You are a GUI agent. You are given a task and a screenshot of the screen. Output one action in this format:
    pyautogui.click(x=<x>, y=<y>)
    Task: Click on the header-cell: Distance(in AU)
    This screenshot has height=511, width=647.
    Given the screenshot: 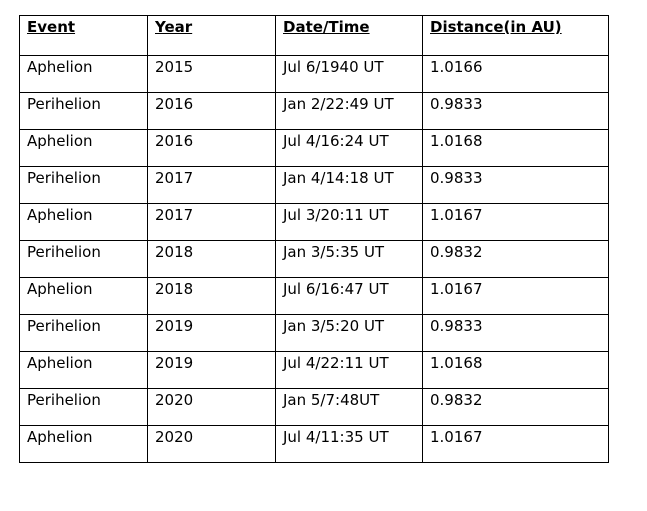 What is the action you would take?
    pyautogui.click(x=515, y=35)
    